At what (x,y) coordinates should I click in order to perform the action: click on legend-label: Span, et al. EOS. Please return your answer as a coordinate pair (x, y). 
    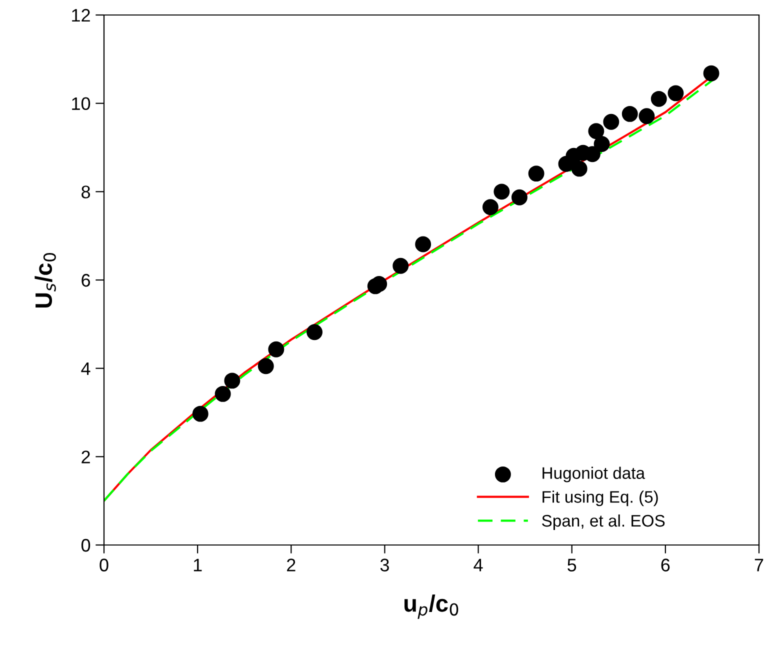
    Looking at the image, I should click on (603, 522).